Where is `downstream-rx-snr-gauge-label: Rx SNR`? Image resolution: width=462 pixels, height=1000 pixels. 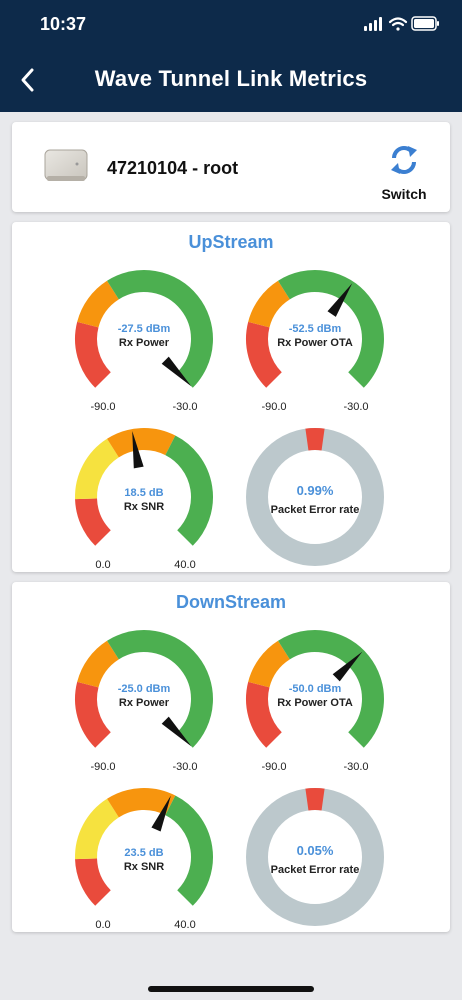 downstream-rx-snr-gauge-label: Rx SNR is located at coordinates (144, 867).